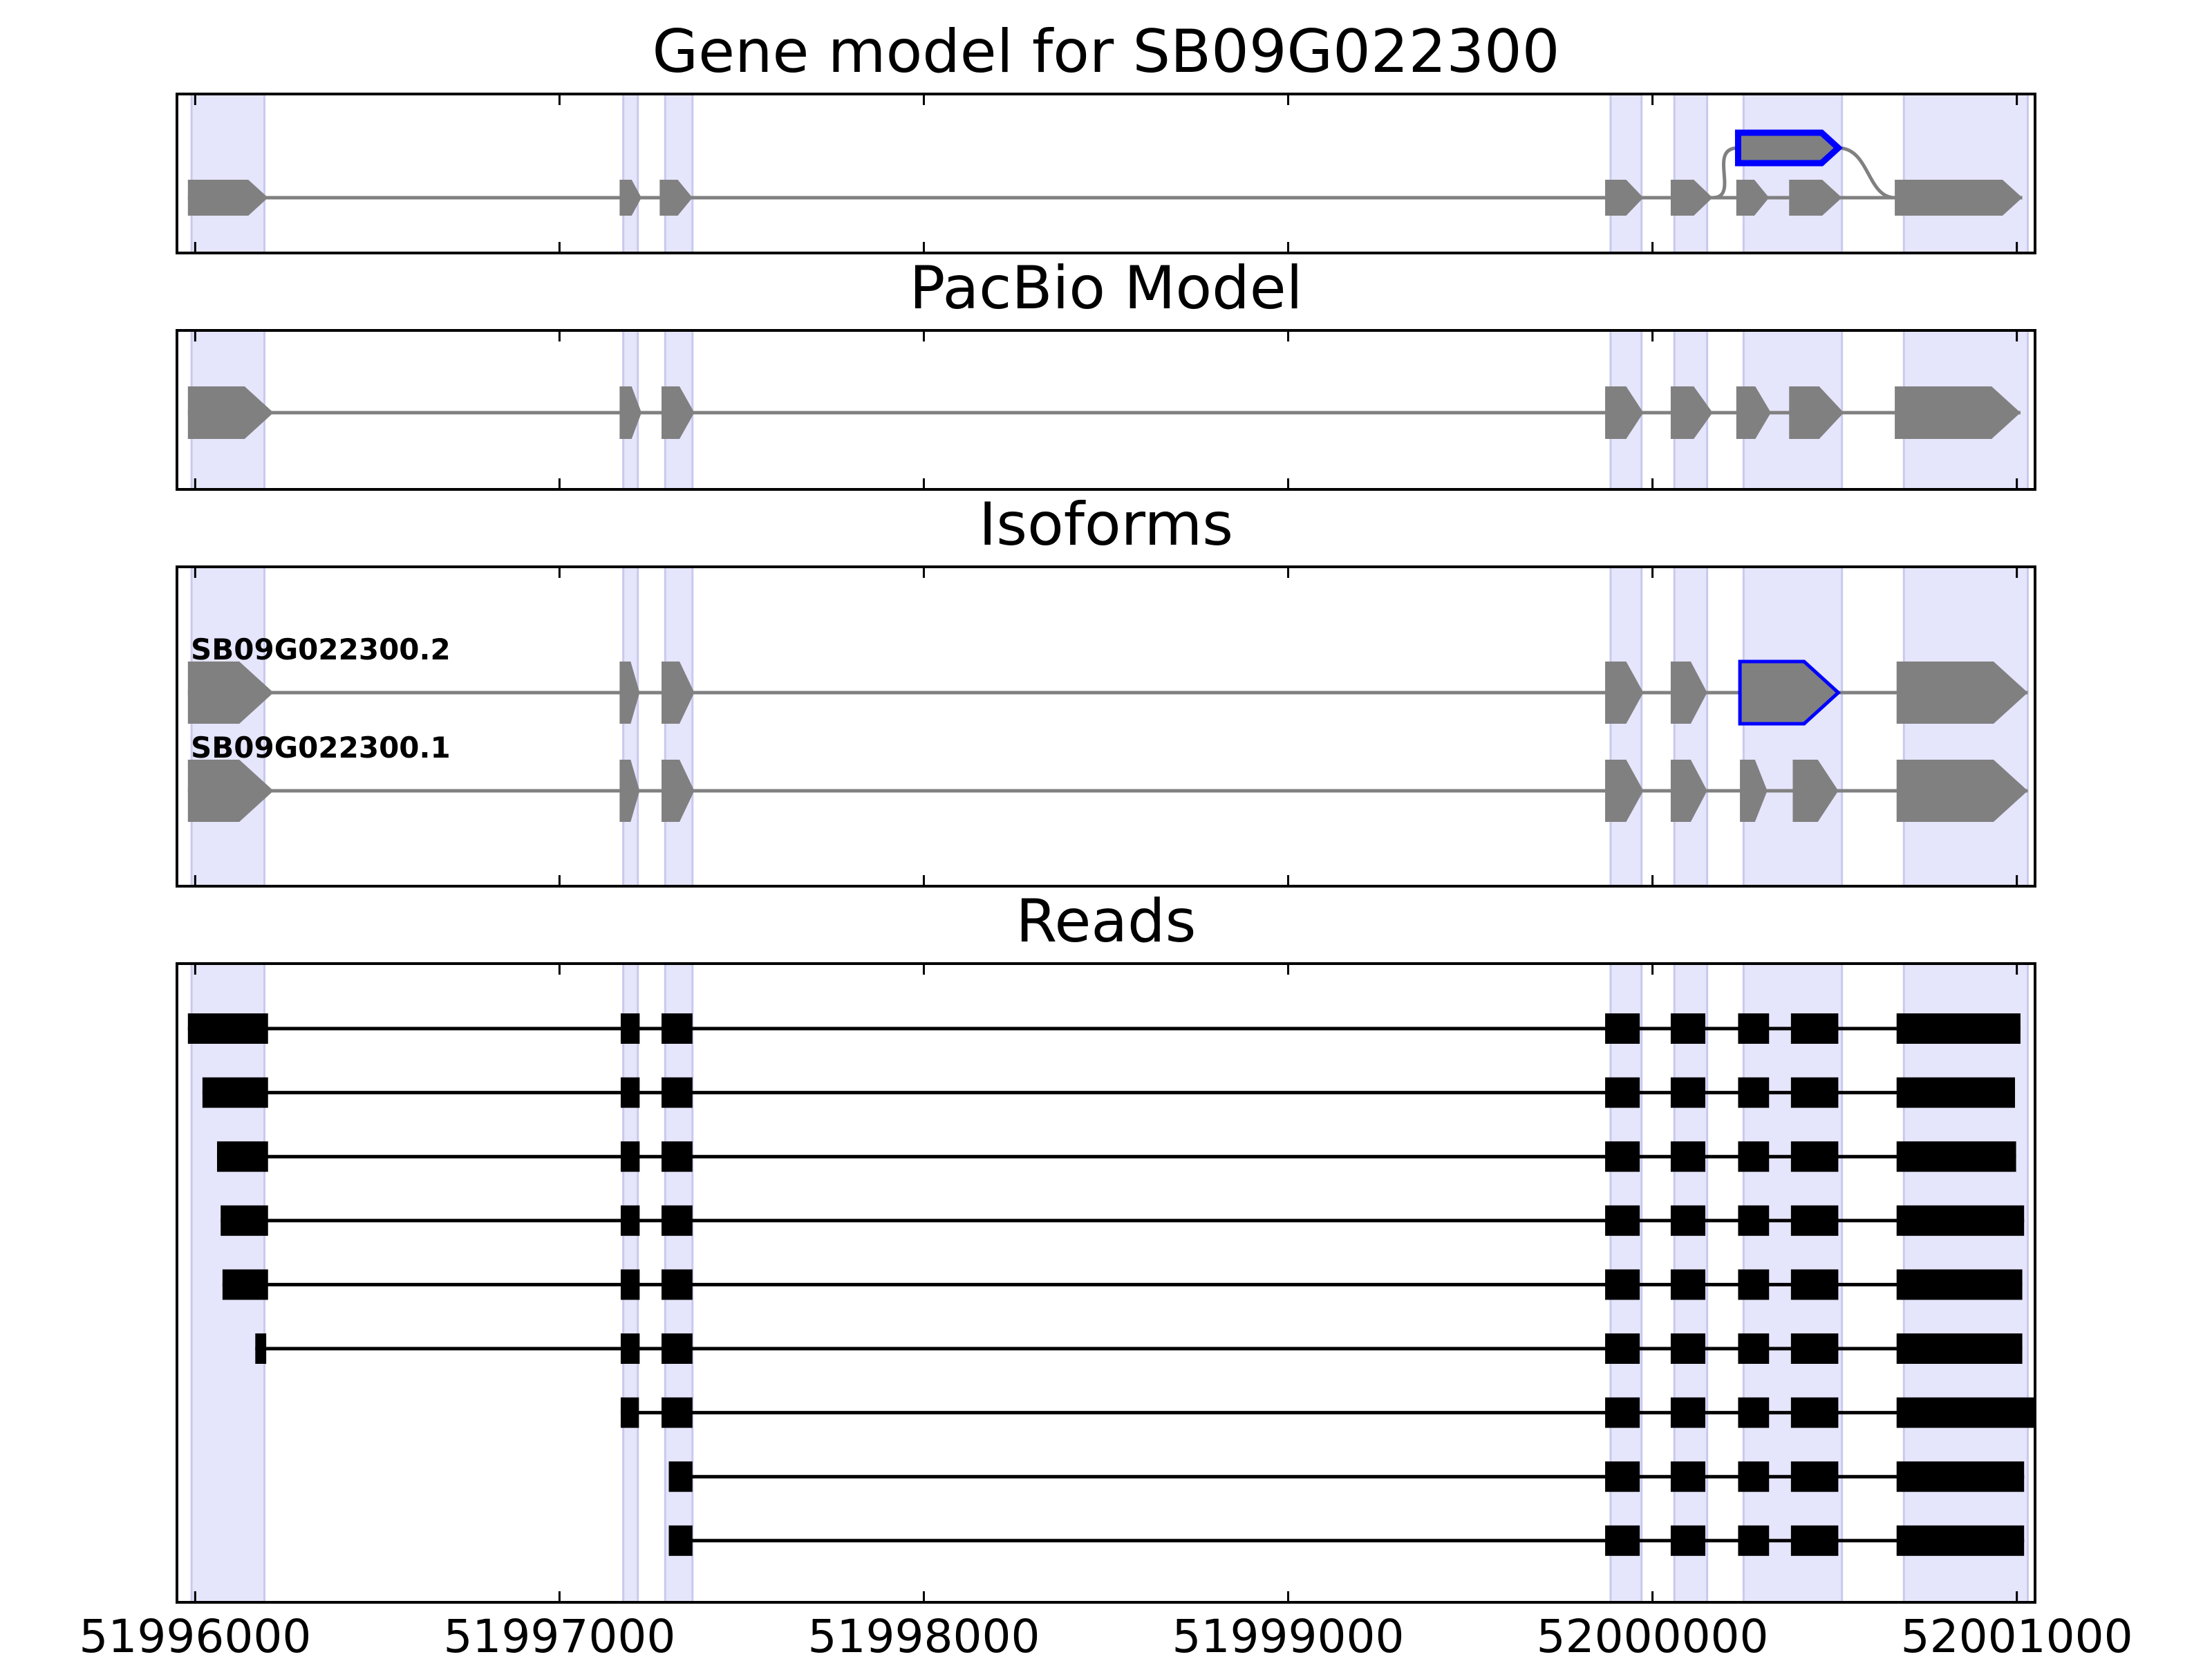  I want to click on x-tick-label: 51999000, so click(1288, 1634).